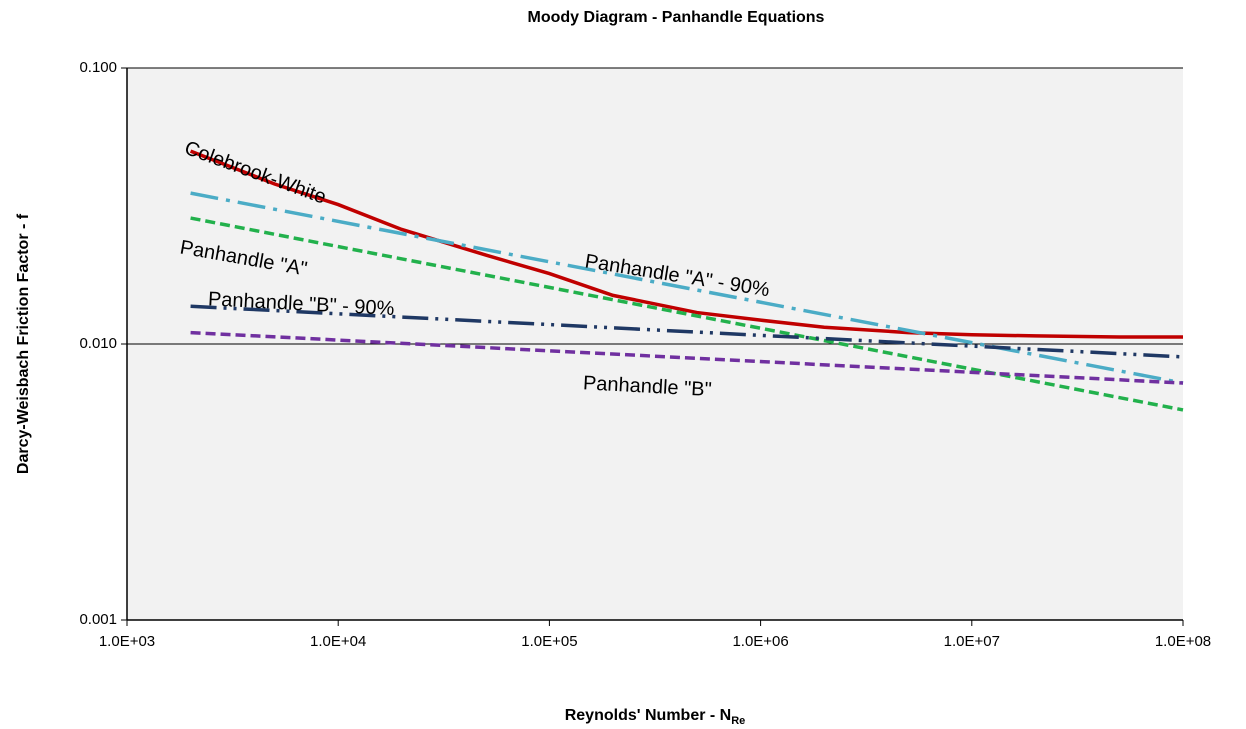  I want to click on x-axis-label: Reynolds' Number - NRe, so click(655, 717).